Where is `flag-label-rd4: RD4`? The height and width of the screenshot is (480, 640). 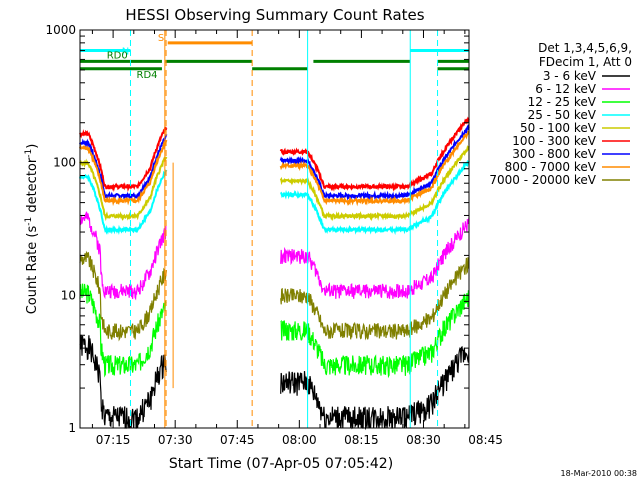 flag-label-rd4: RD4 is located at coordinates (147, 75).